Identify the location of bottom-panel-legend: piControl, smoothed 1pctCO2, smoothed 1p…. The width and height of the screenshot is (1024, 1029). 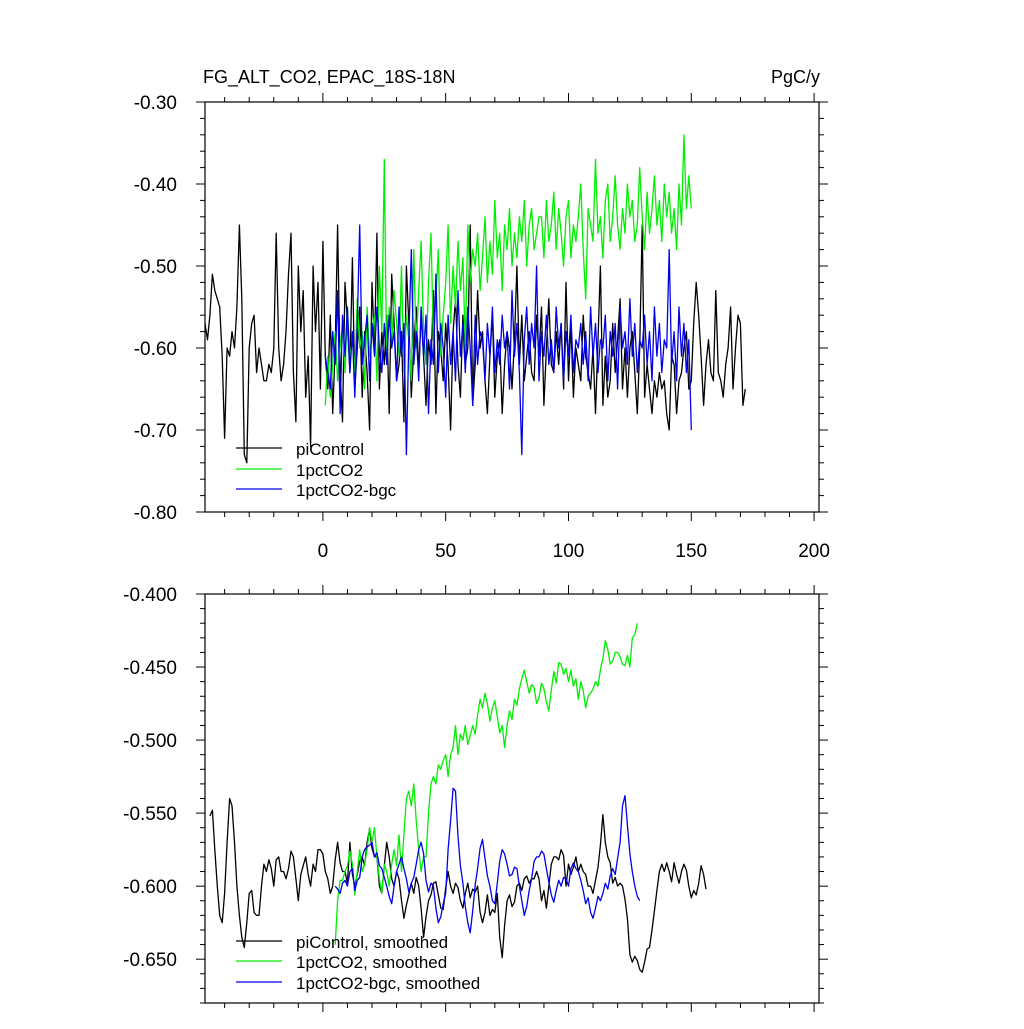
(358, 963).